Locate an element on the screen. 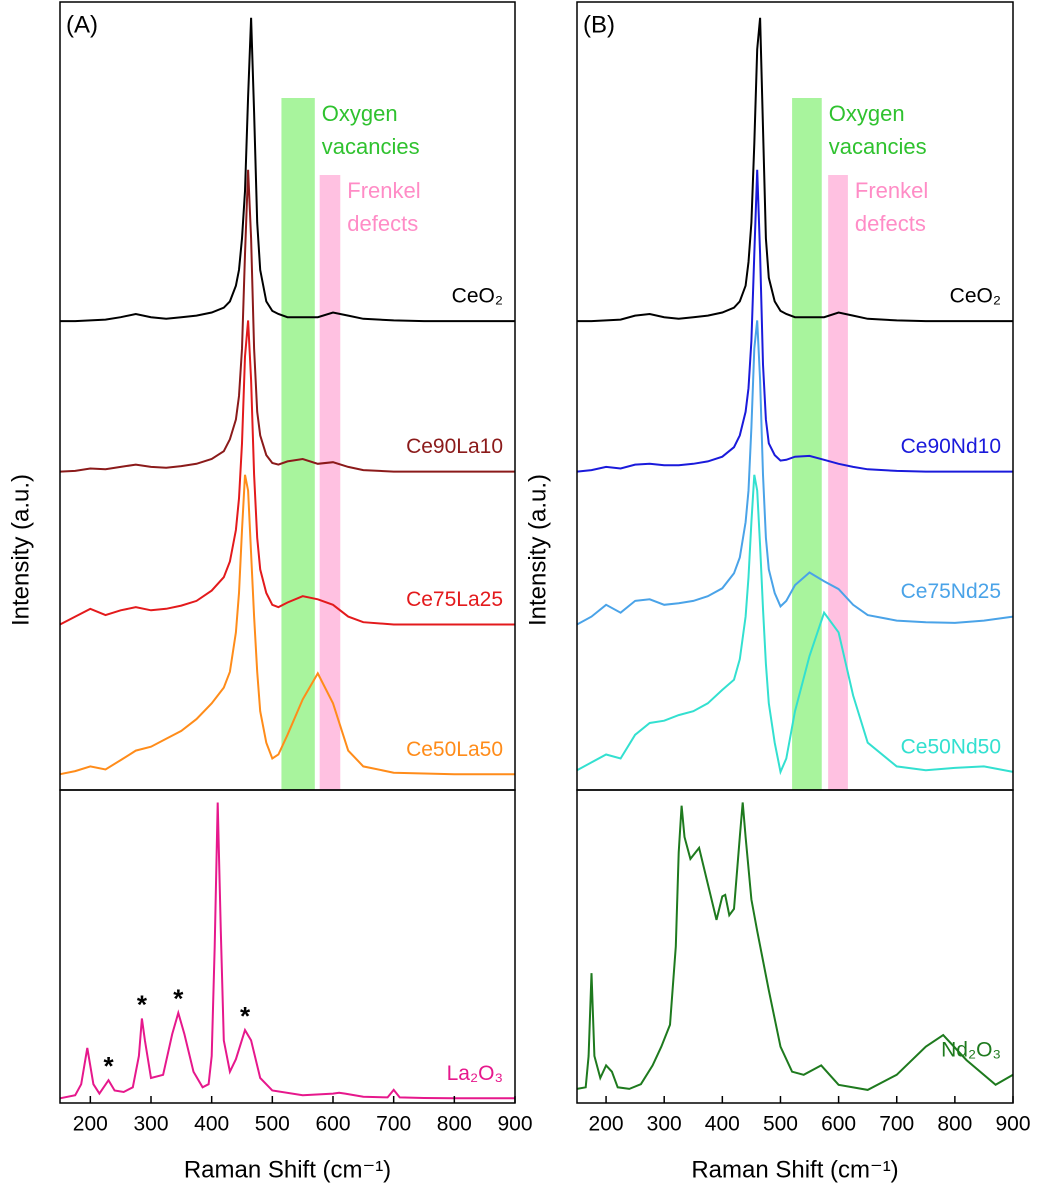  panel-label: (B) is located at coordinates (599, 24).